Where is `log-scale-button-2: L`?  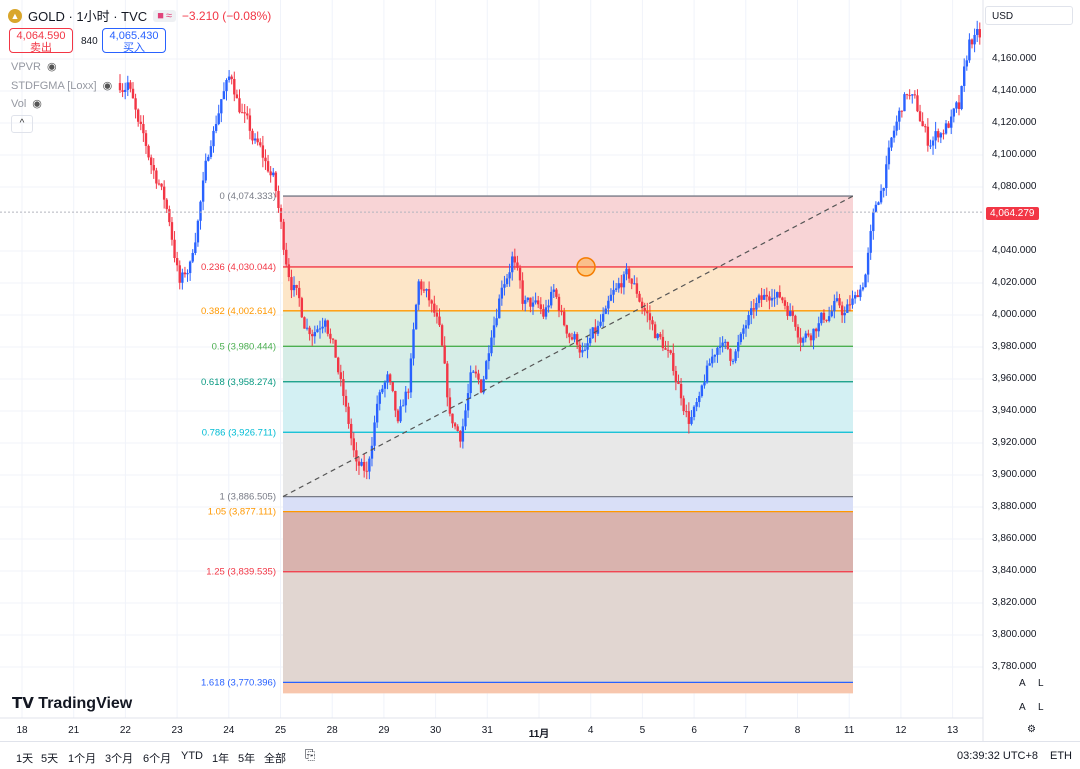
log-scale-button-2: L is located at coordinates (1041, 707).